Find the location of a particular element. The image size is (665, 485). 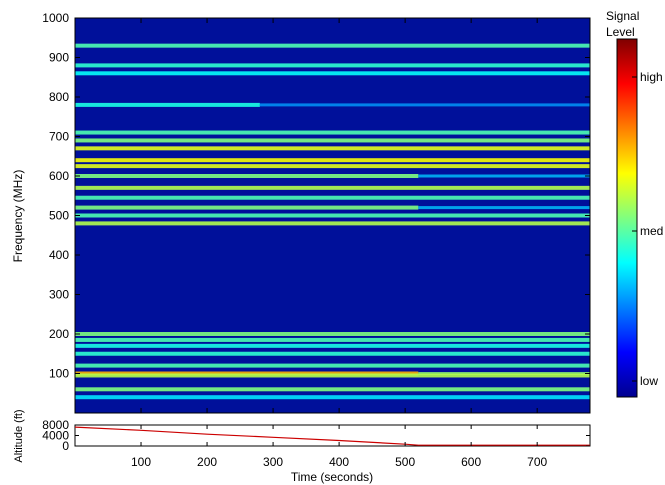

y-tick-label: 100 is located at coordinates (59, 374).